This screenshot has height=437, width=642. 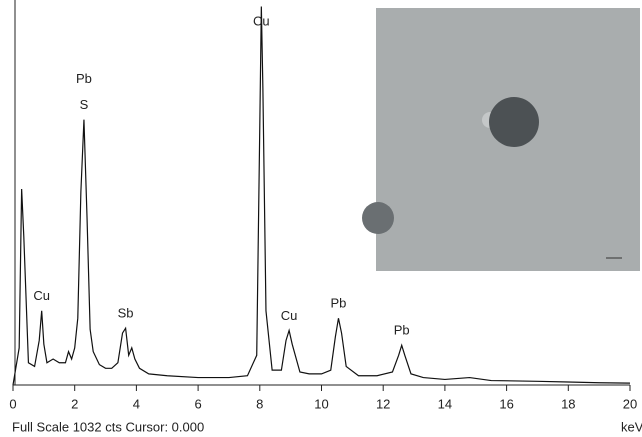 What do you see at coordinates (74, 403) in the screenshot?
I see `x-tick-label: 2` at bounding box center [74, 403].